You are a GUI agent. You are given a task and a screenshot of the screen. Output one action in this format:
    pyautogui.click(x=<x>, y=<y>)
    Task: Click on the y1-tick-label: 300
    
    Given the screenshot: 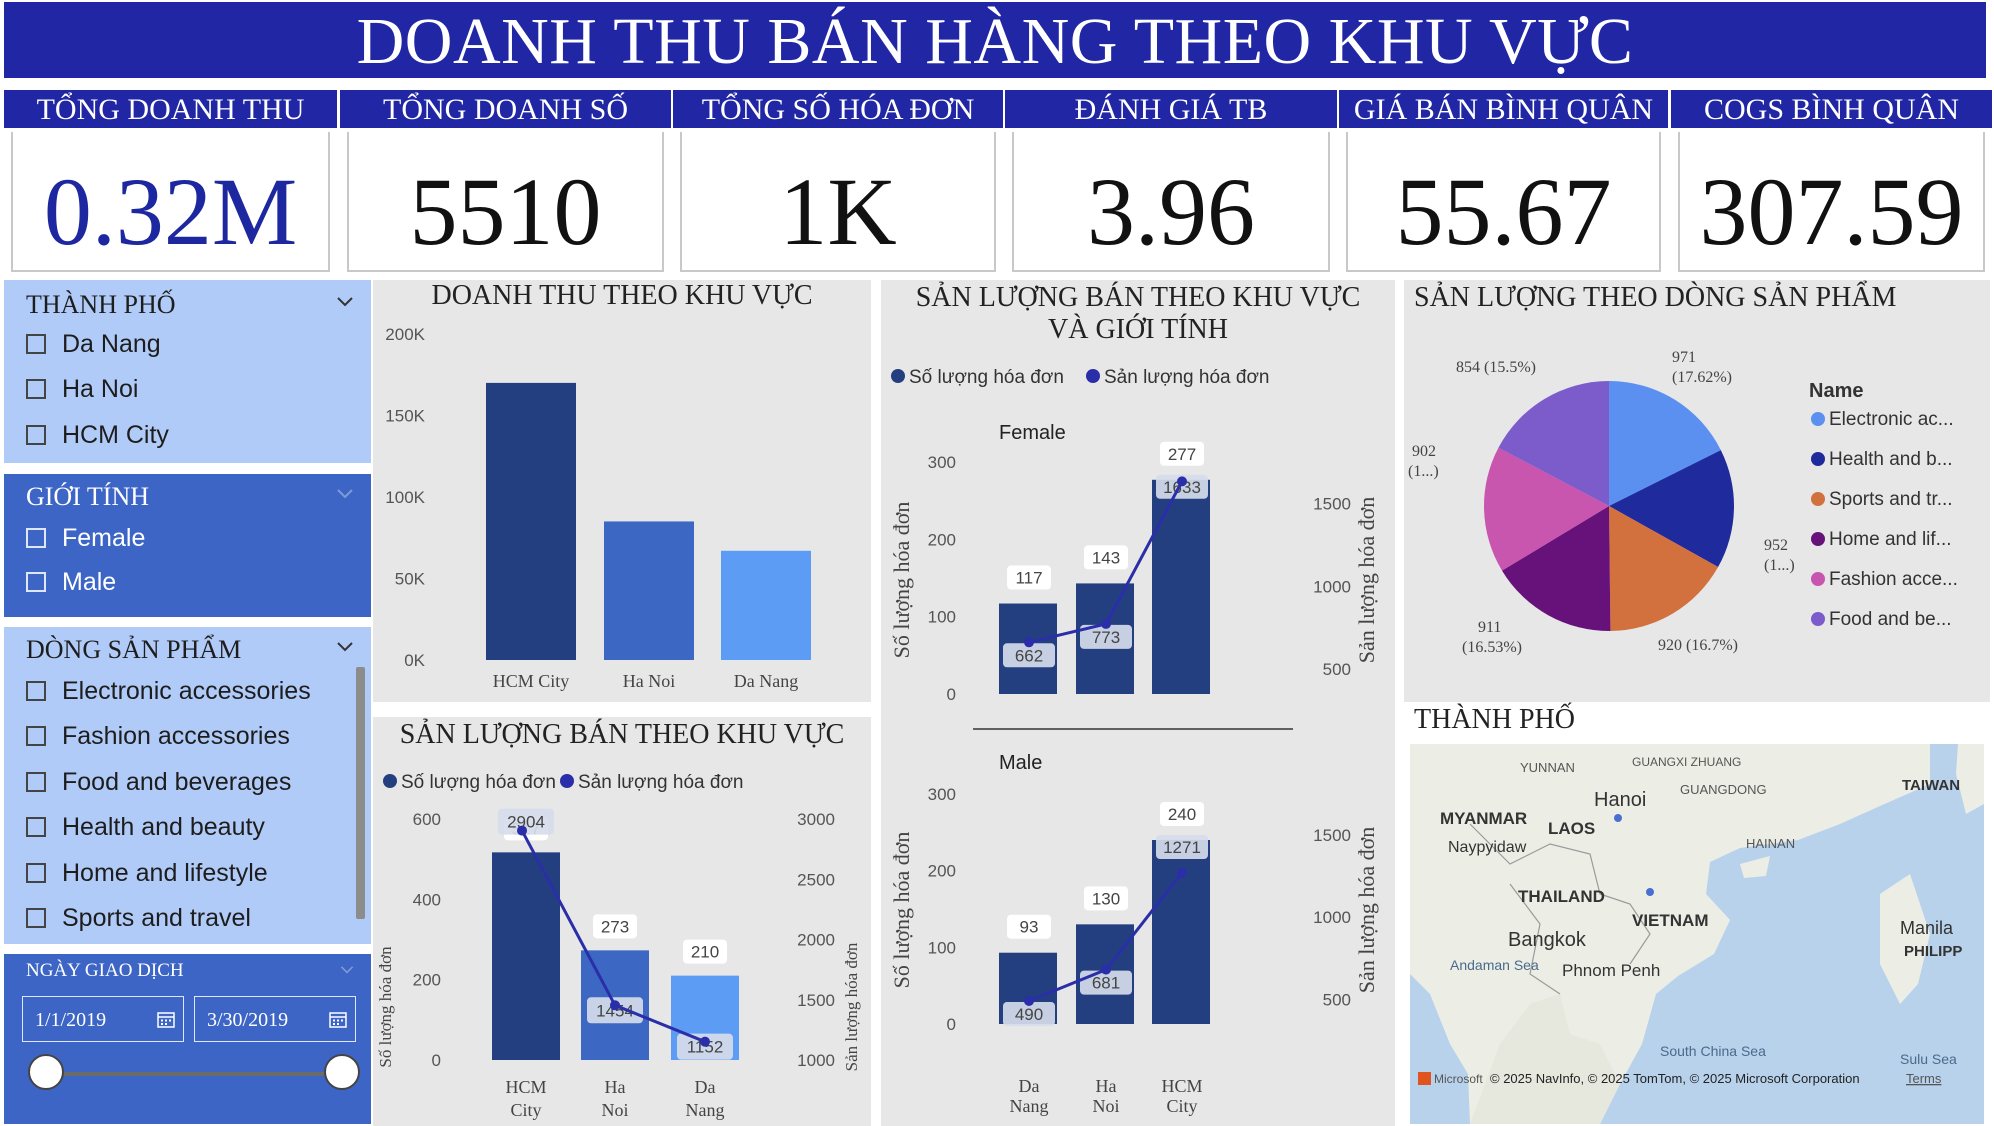 What is the action you would take?
    pyautogui.click(x=942, y=462)
    